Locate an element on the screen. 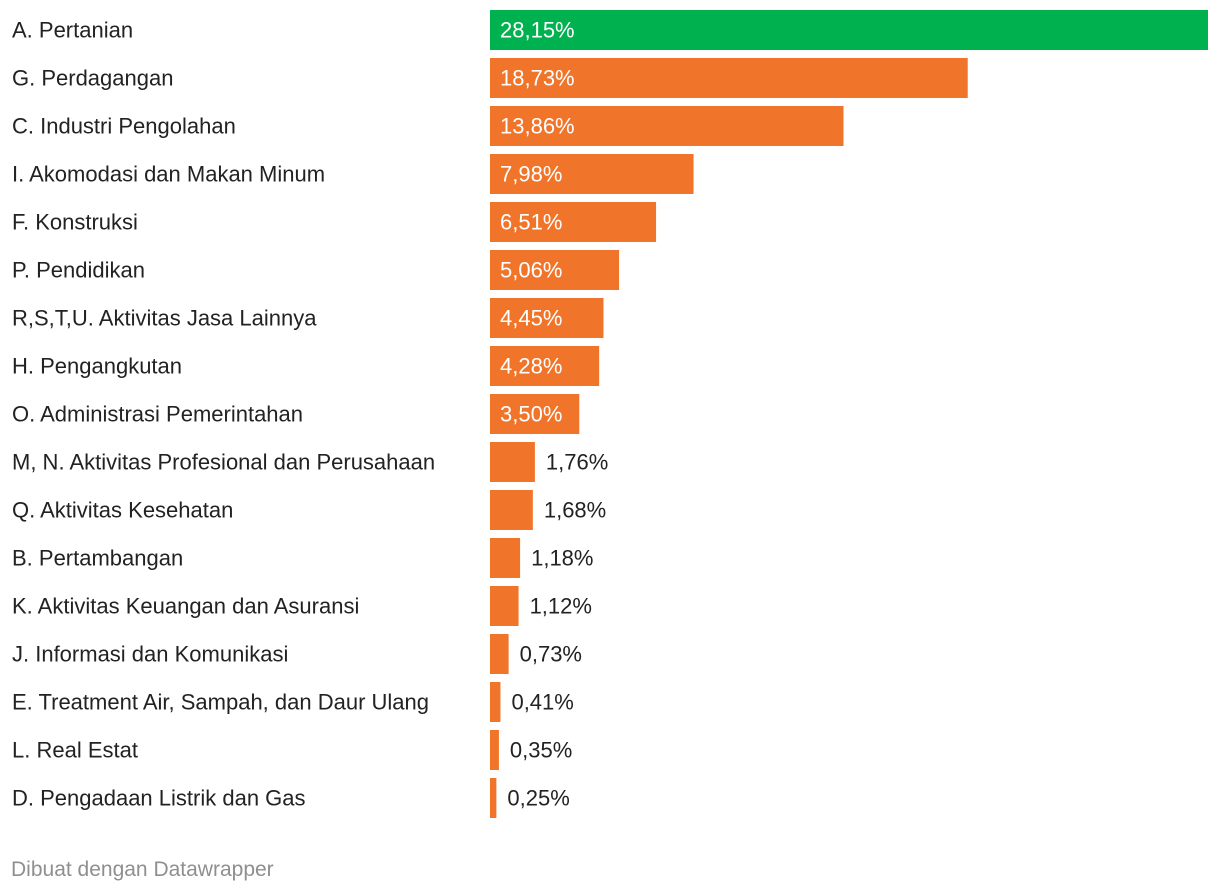 The image size is (1220, 894). category-label: H. Pengangkutan is located at coordinates (97, 366).